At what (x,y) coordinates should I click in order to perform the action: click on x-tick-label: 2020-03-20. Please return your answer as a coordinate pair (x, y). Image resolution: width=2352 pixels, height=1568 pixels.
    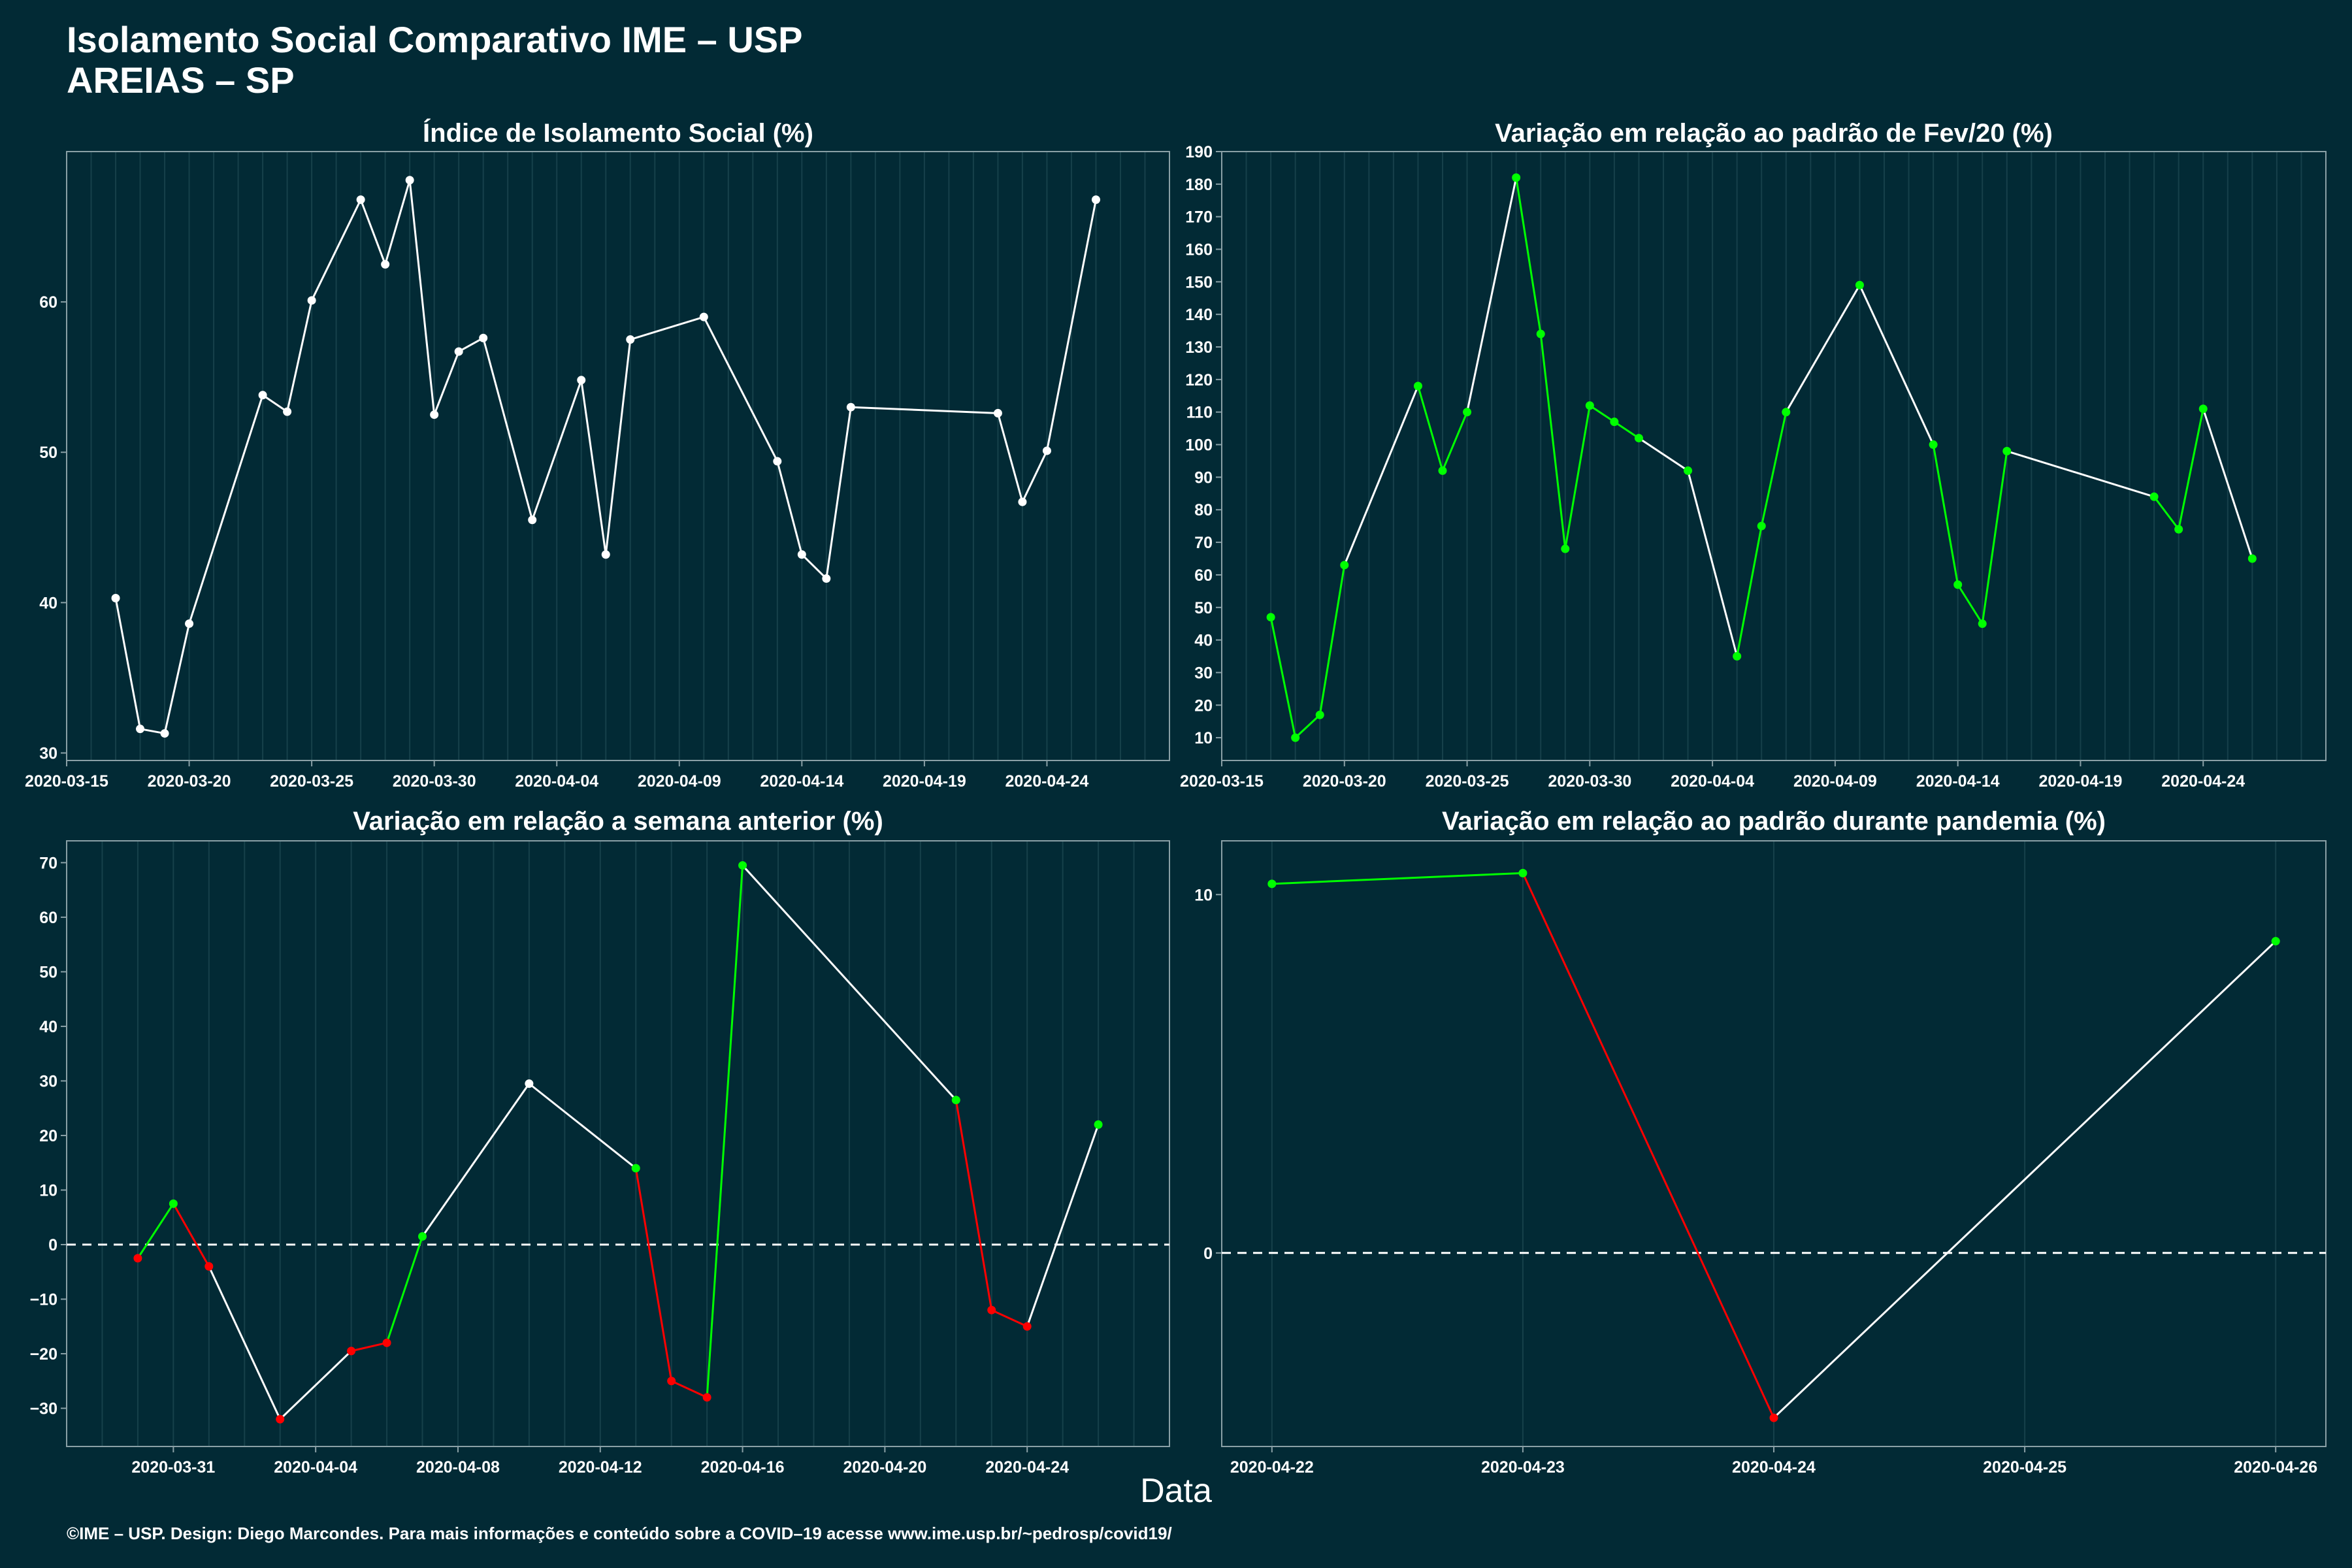
    Looking at the image, I should click on (1344, 781).